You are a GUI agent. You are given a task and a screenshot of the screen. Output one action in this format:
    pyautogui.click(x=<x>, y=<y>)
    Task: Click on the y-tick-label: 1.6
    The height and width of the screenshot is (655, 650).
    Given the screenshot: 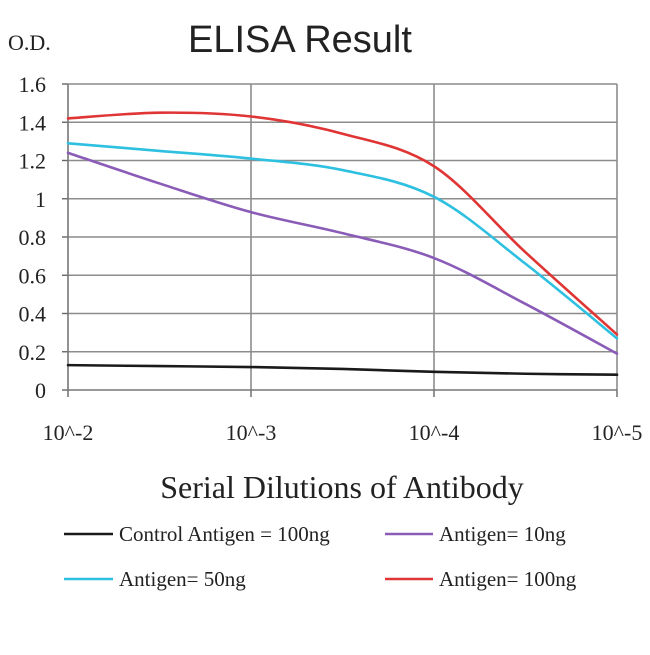 What is the action you would take?
    pyautogui.click(x=33, y=84)
    